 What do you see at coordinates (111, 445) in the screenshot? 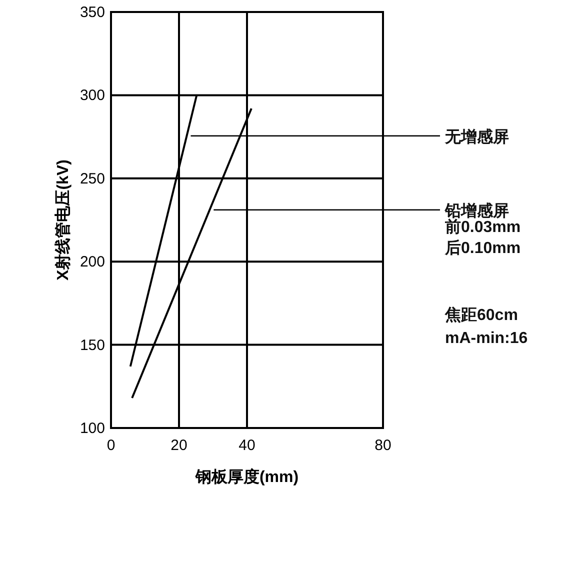
I see `x-tick-label: 0` at bounding box center [111, 445].